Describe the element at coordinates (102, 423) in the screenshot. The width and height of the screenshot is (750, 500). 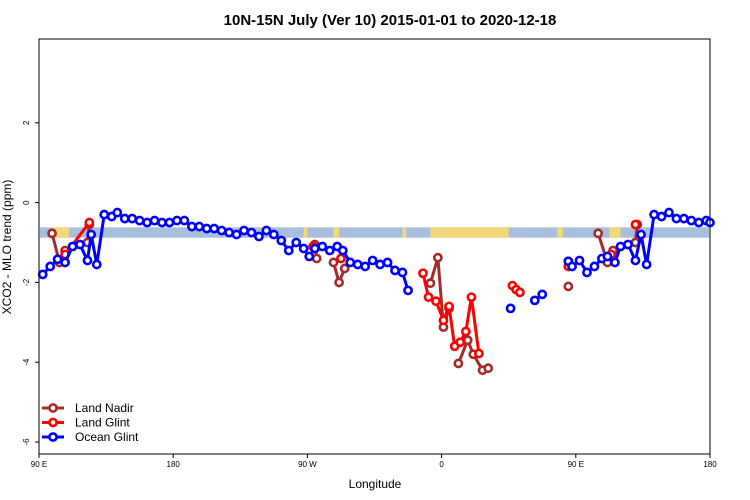
I see `legend-label: Land Glint` at that location.